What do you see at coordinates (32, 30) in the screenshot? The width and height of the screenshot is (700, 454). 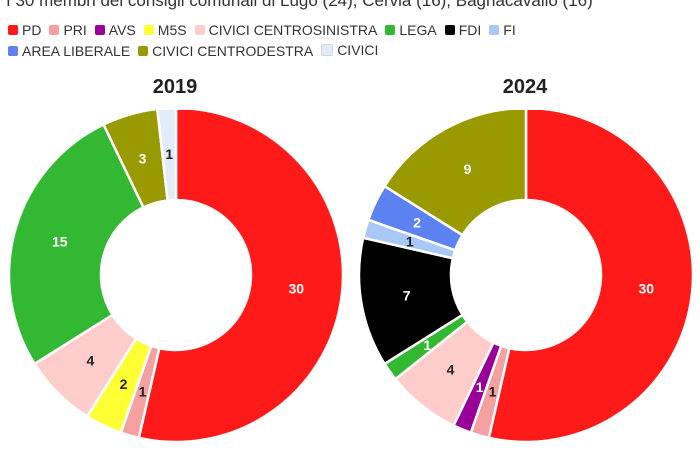 I see `legend-label: PD` at bounding box center [32, 30].